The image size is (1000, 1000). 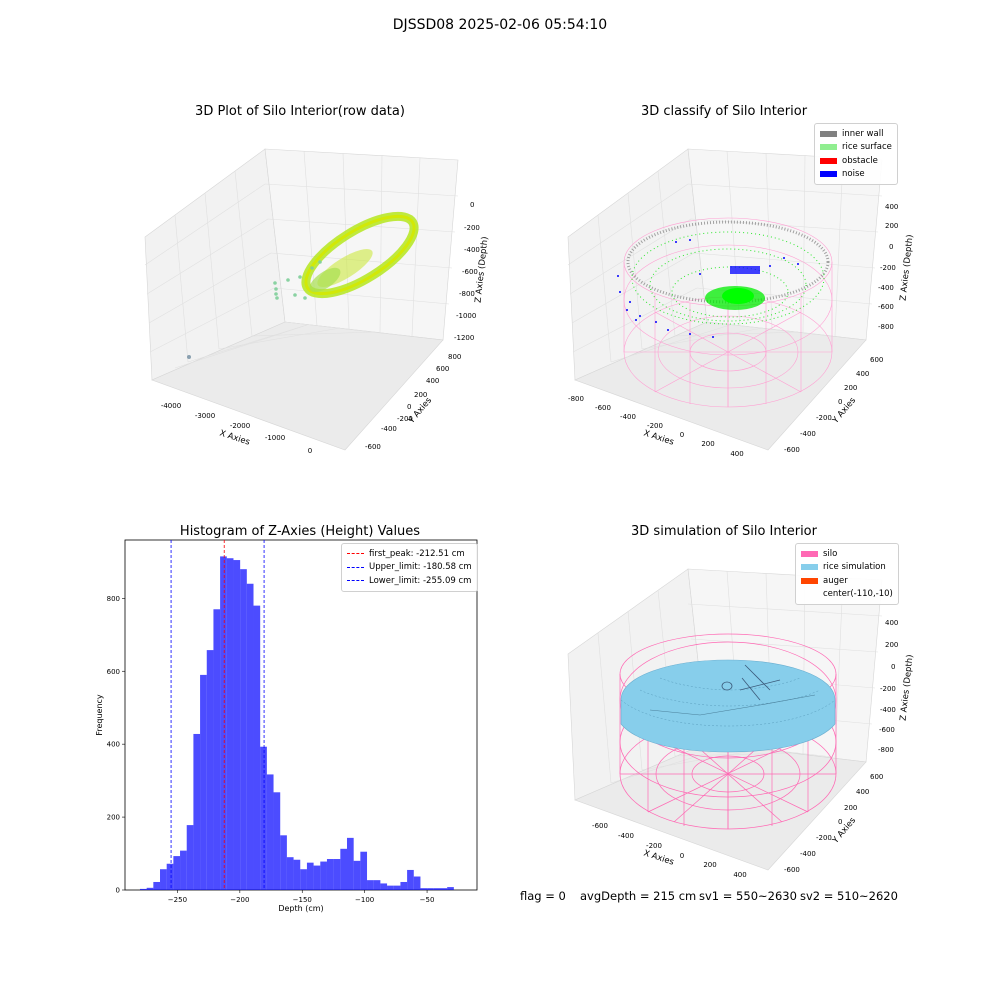 I want to click on classify-ztick: 0, so click(x=891, y=247).